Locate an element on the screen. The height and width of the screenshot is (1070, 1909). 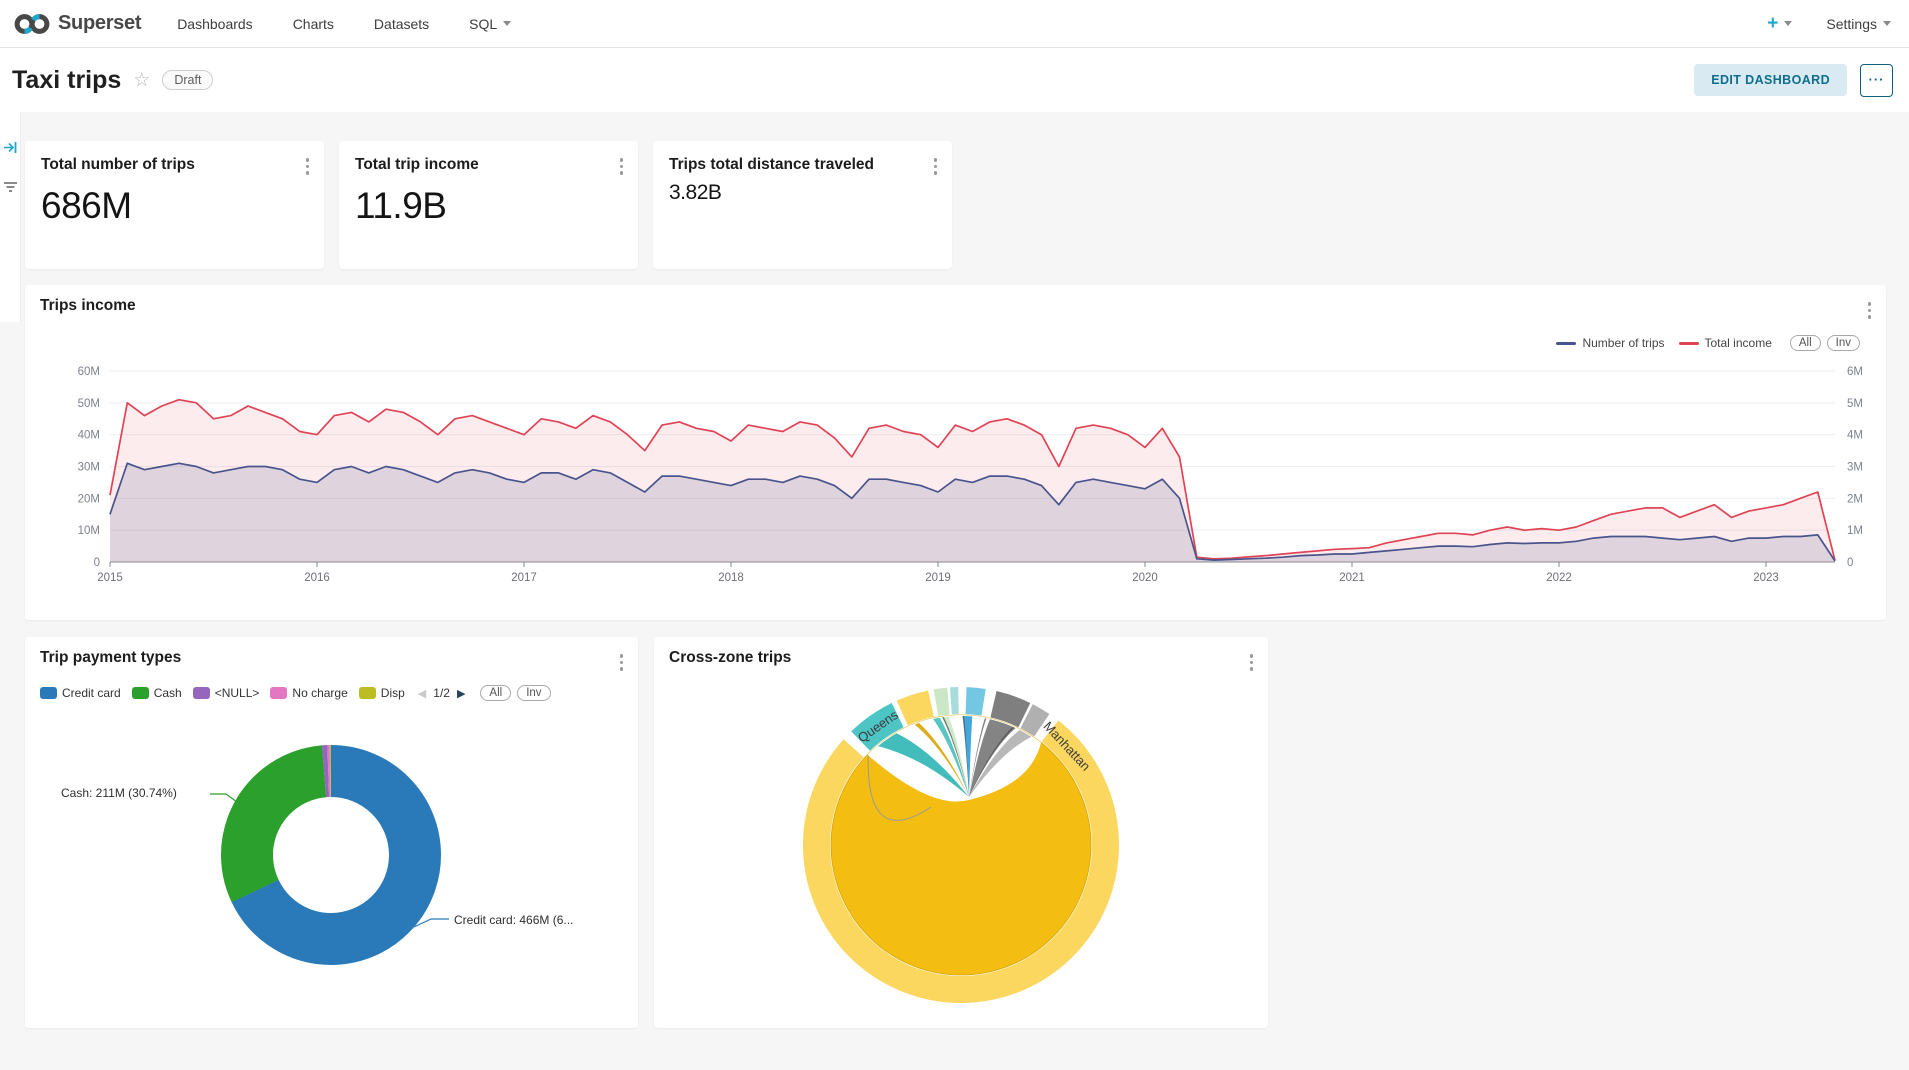
legend-page-label: 1/2 is located at coordinates (441, 693).